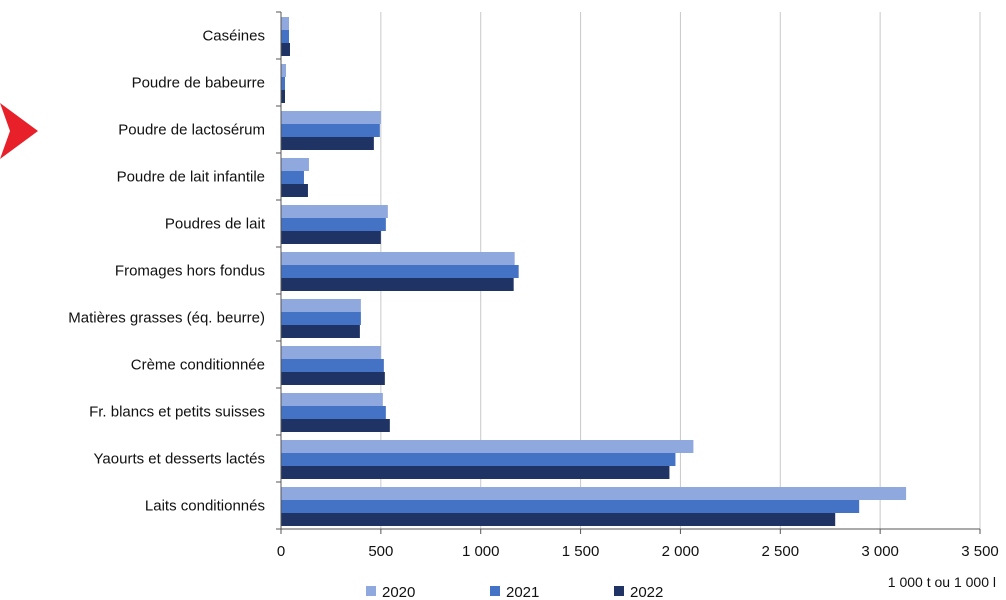 The width and height of the screenshot is (1006, 600). What do you see at coordinates (495, 591) in the screenshot?
I see `legend-swatch-2021` at bounding box center [495, 591].